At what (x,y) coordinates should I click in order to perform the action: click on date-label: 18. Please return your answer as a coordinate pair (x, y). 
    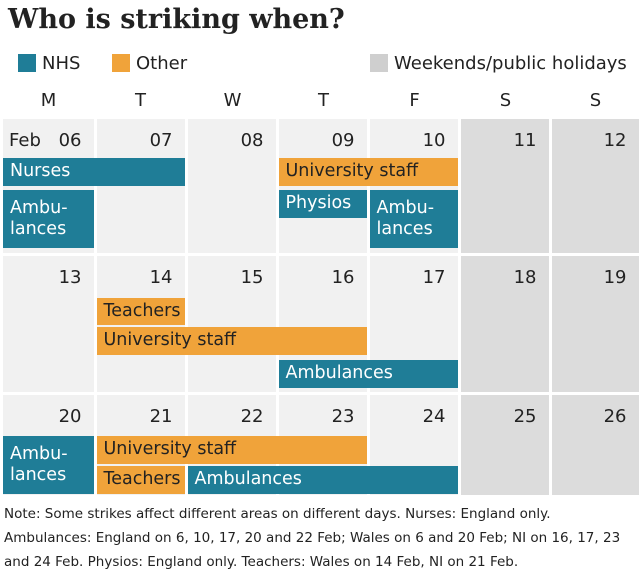
    Looking at the image, I should click on (525, 277).